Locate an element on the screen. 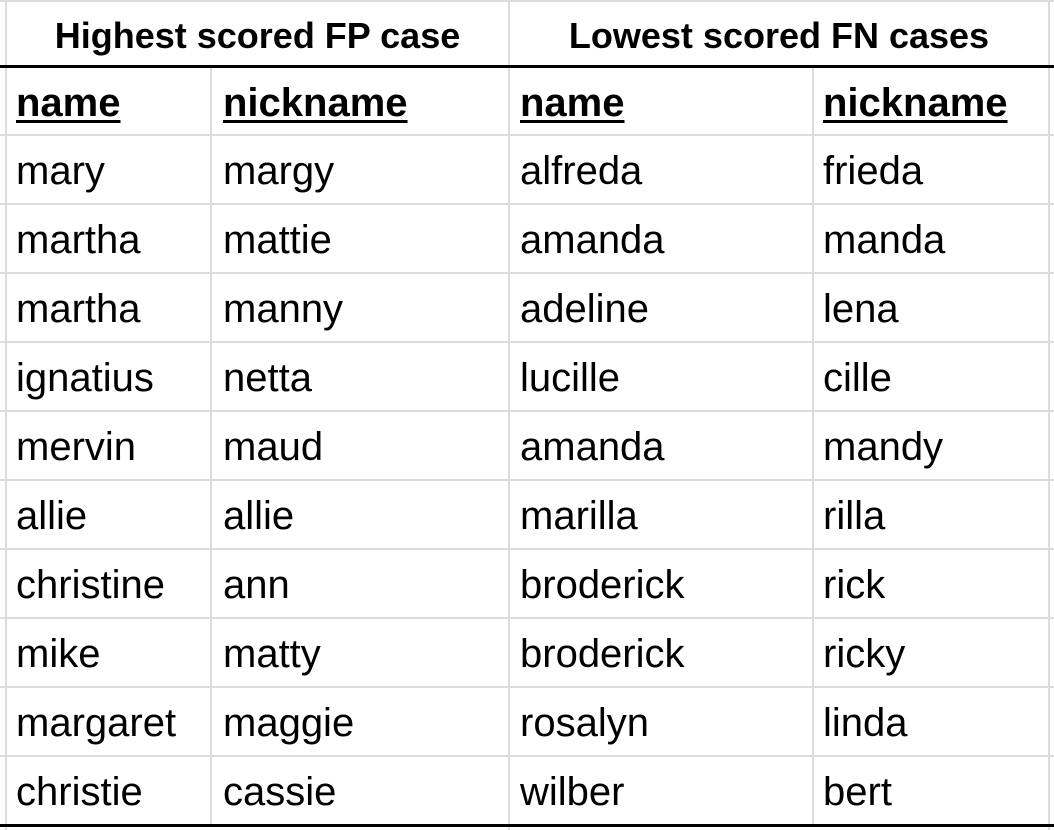  table-cell: wilber is located at coordinates (572, 792).